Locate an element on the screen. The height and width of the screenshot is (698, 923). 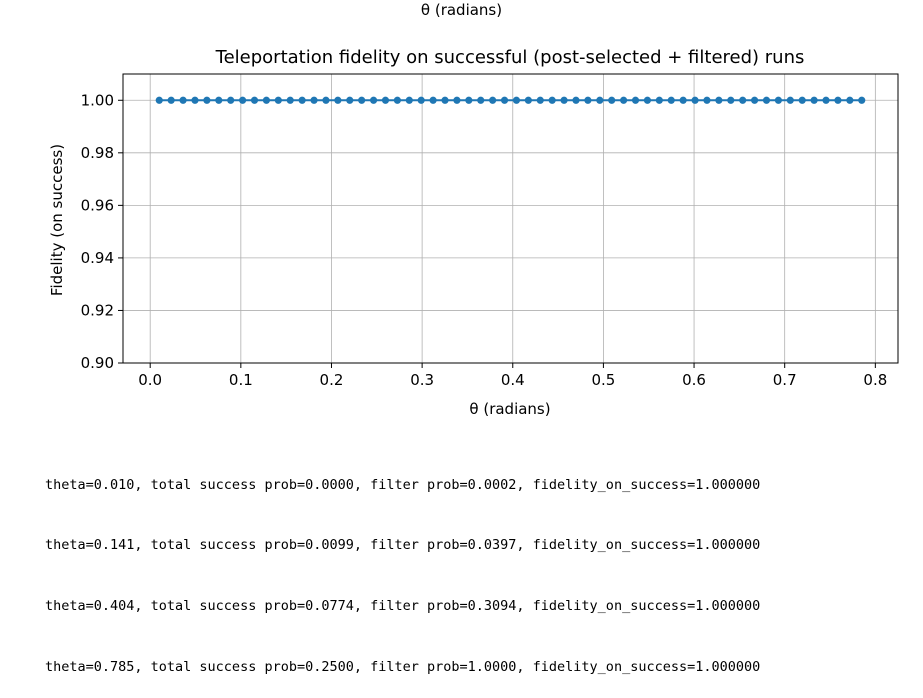
y-tick-label: 0.96 is located at coordinates (97, 205).